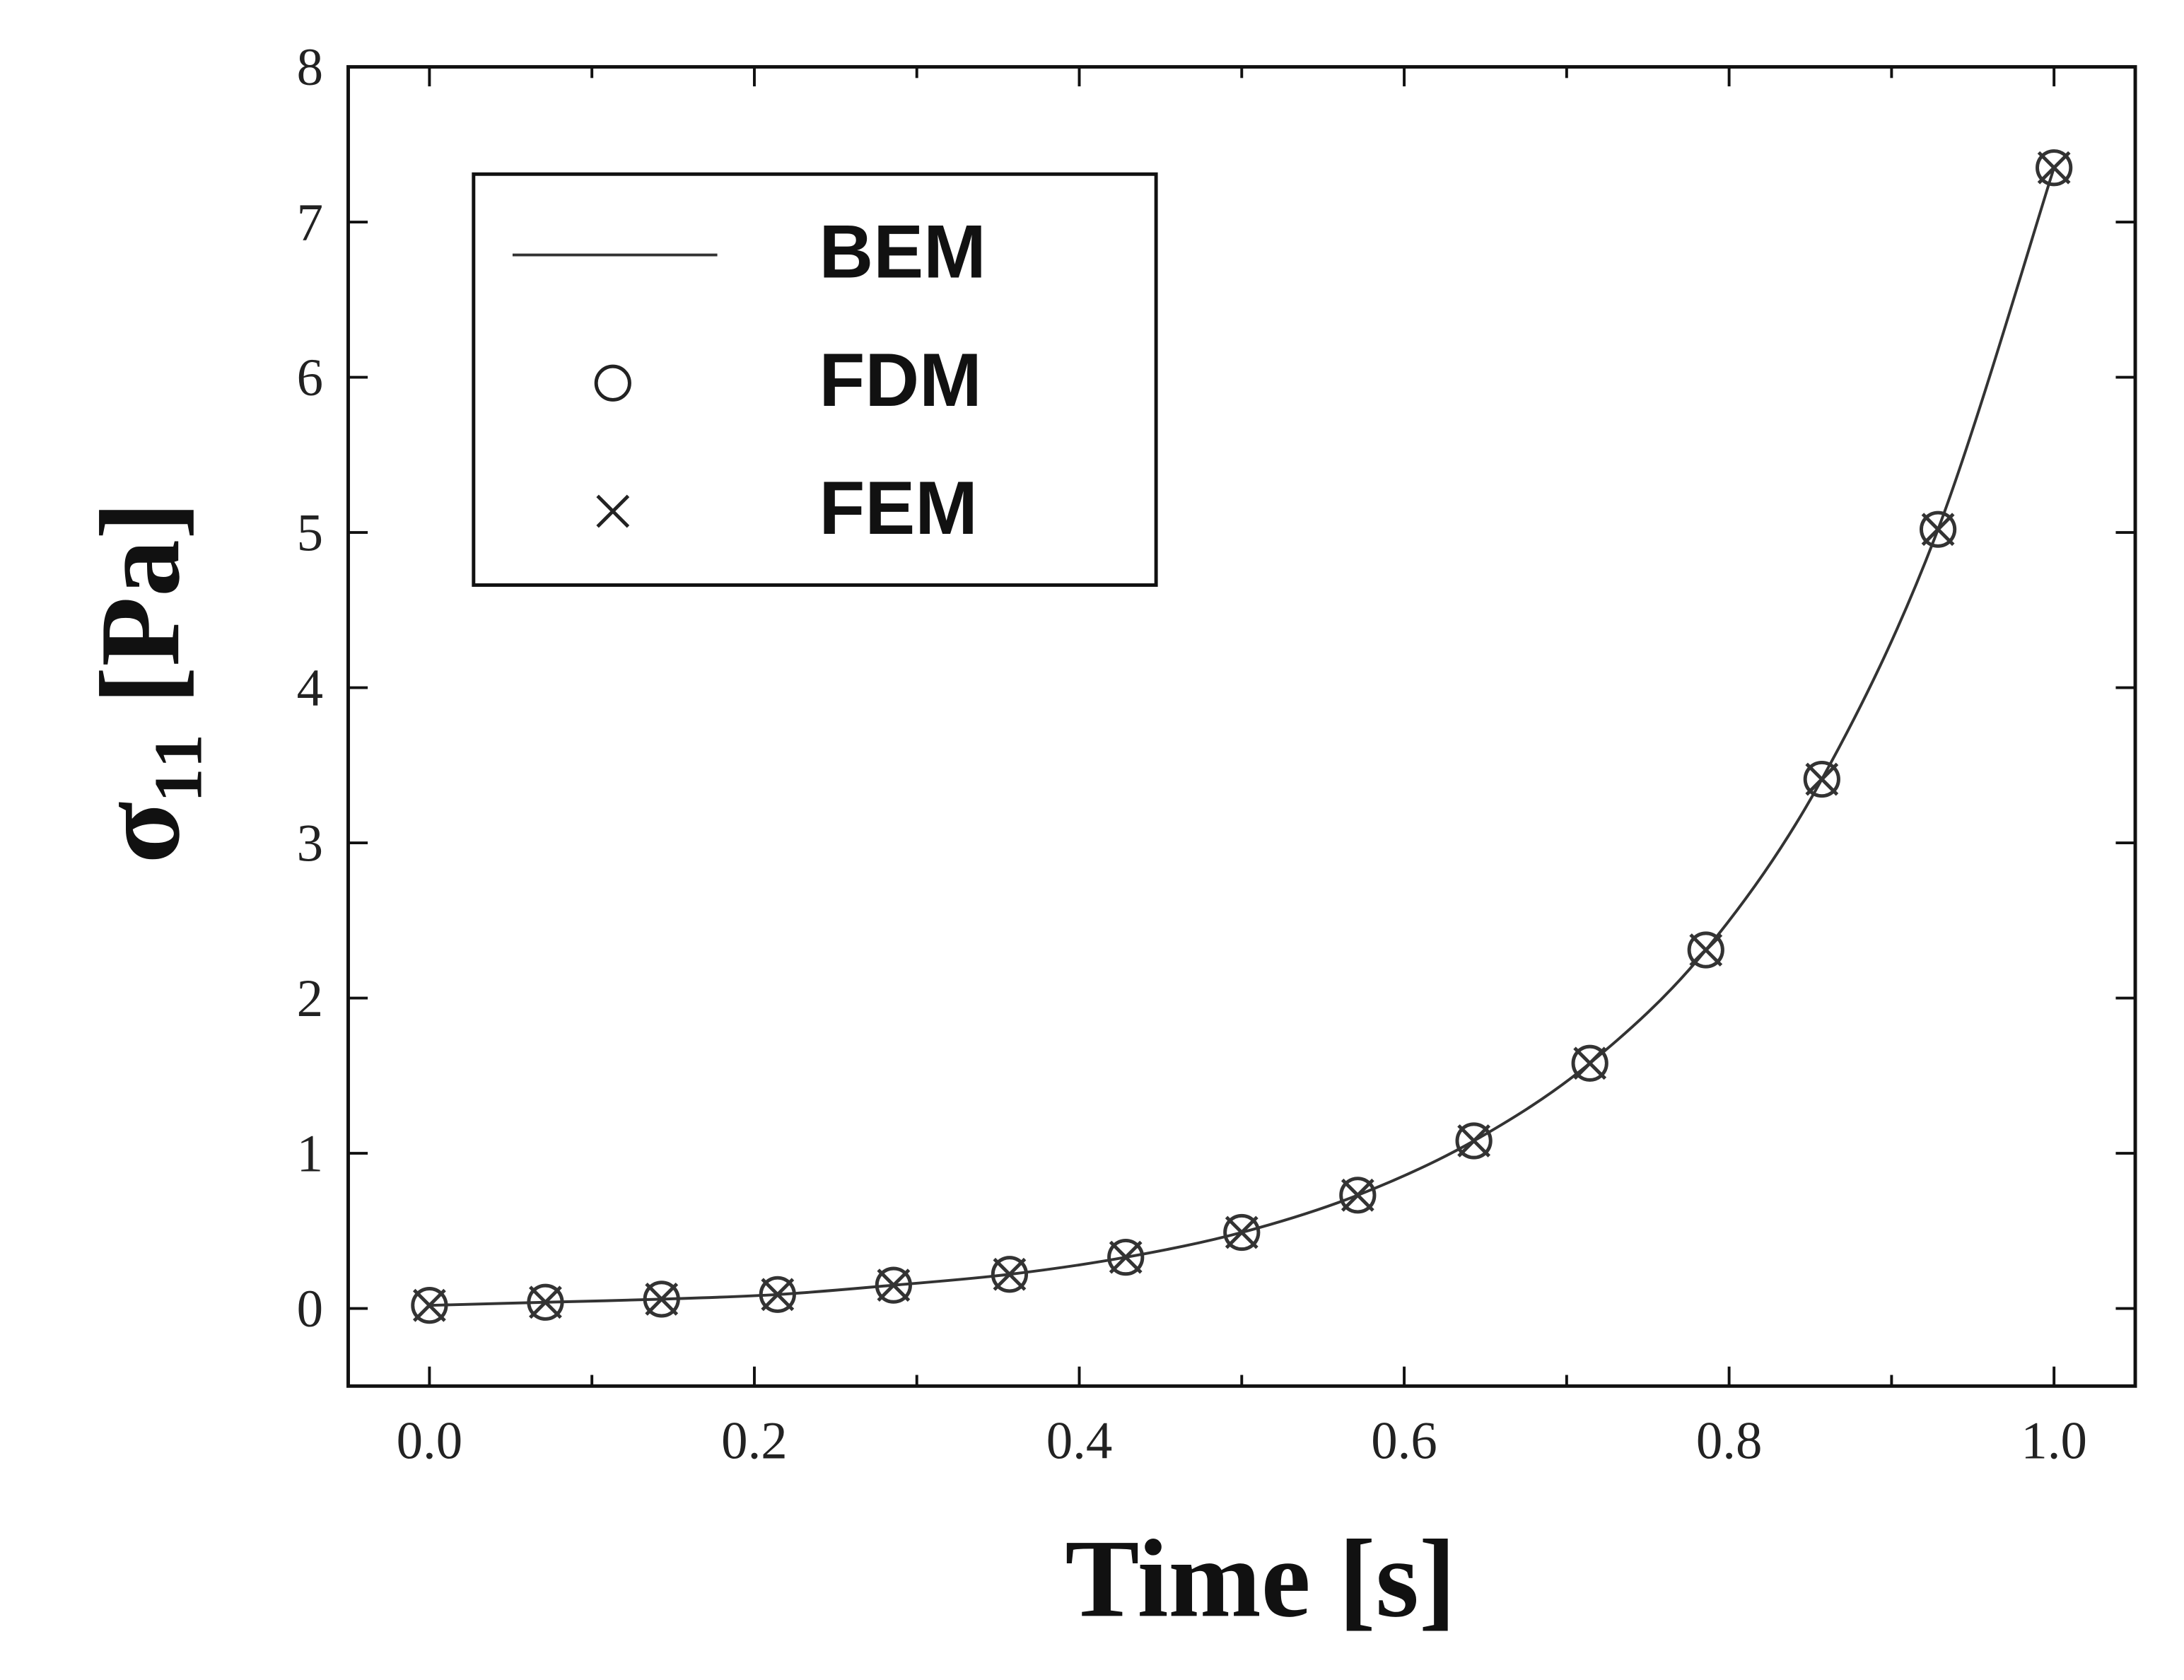  What do you see at coordinates (2054, 1441) in the screenshot?
I see `x-tick-label: 1.0` at bounding box center [2054, 1441].